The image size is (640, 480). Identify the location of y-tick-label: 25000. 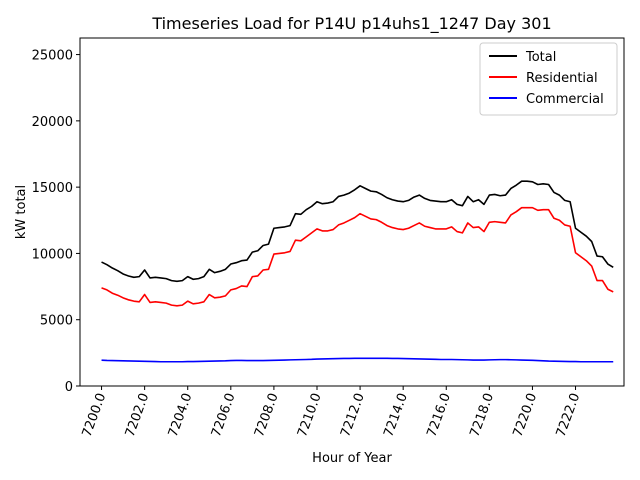
(52, 56).